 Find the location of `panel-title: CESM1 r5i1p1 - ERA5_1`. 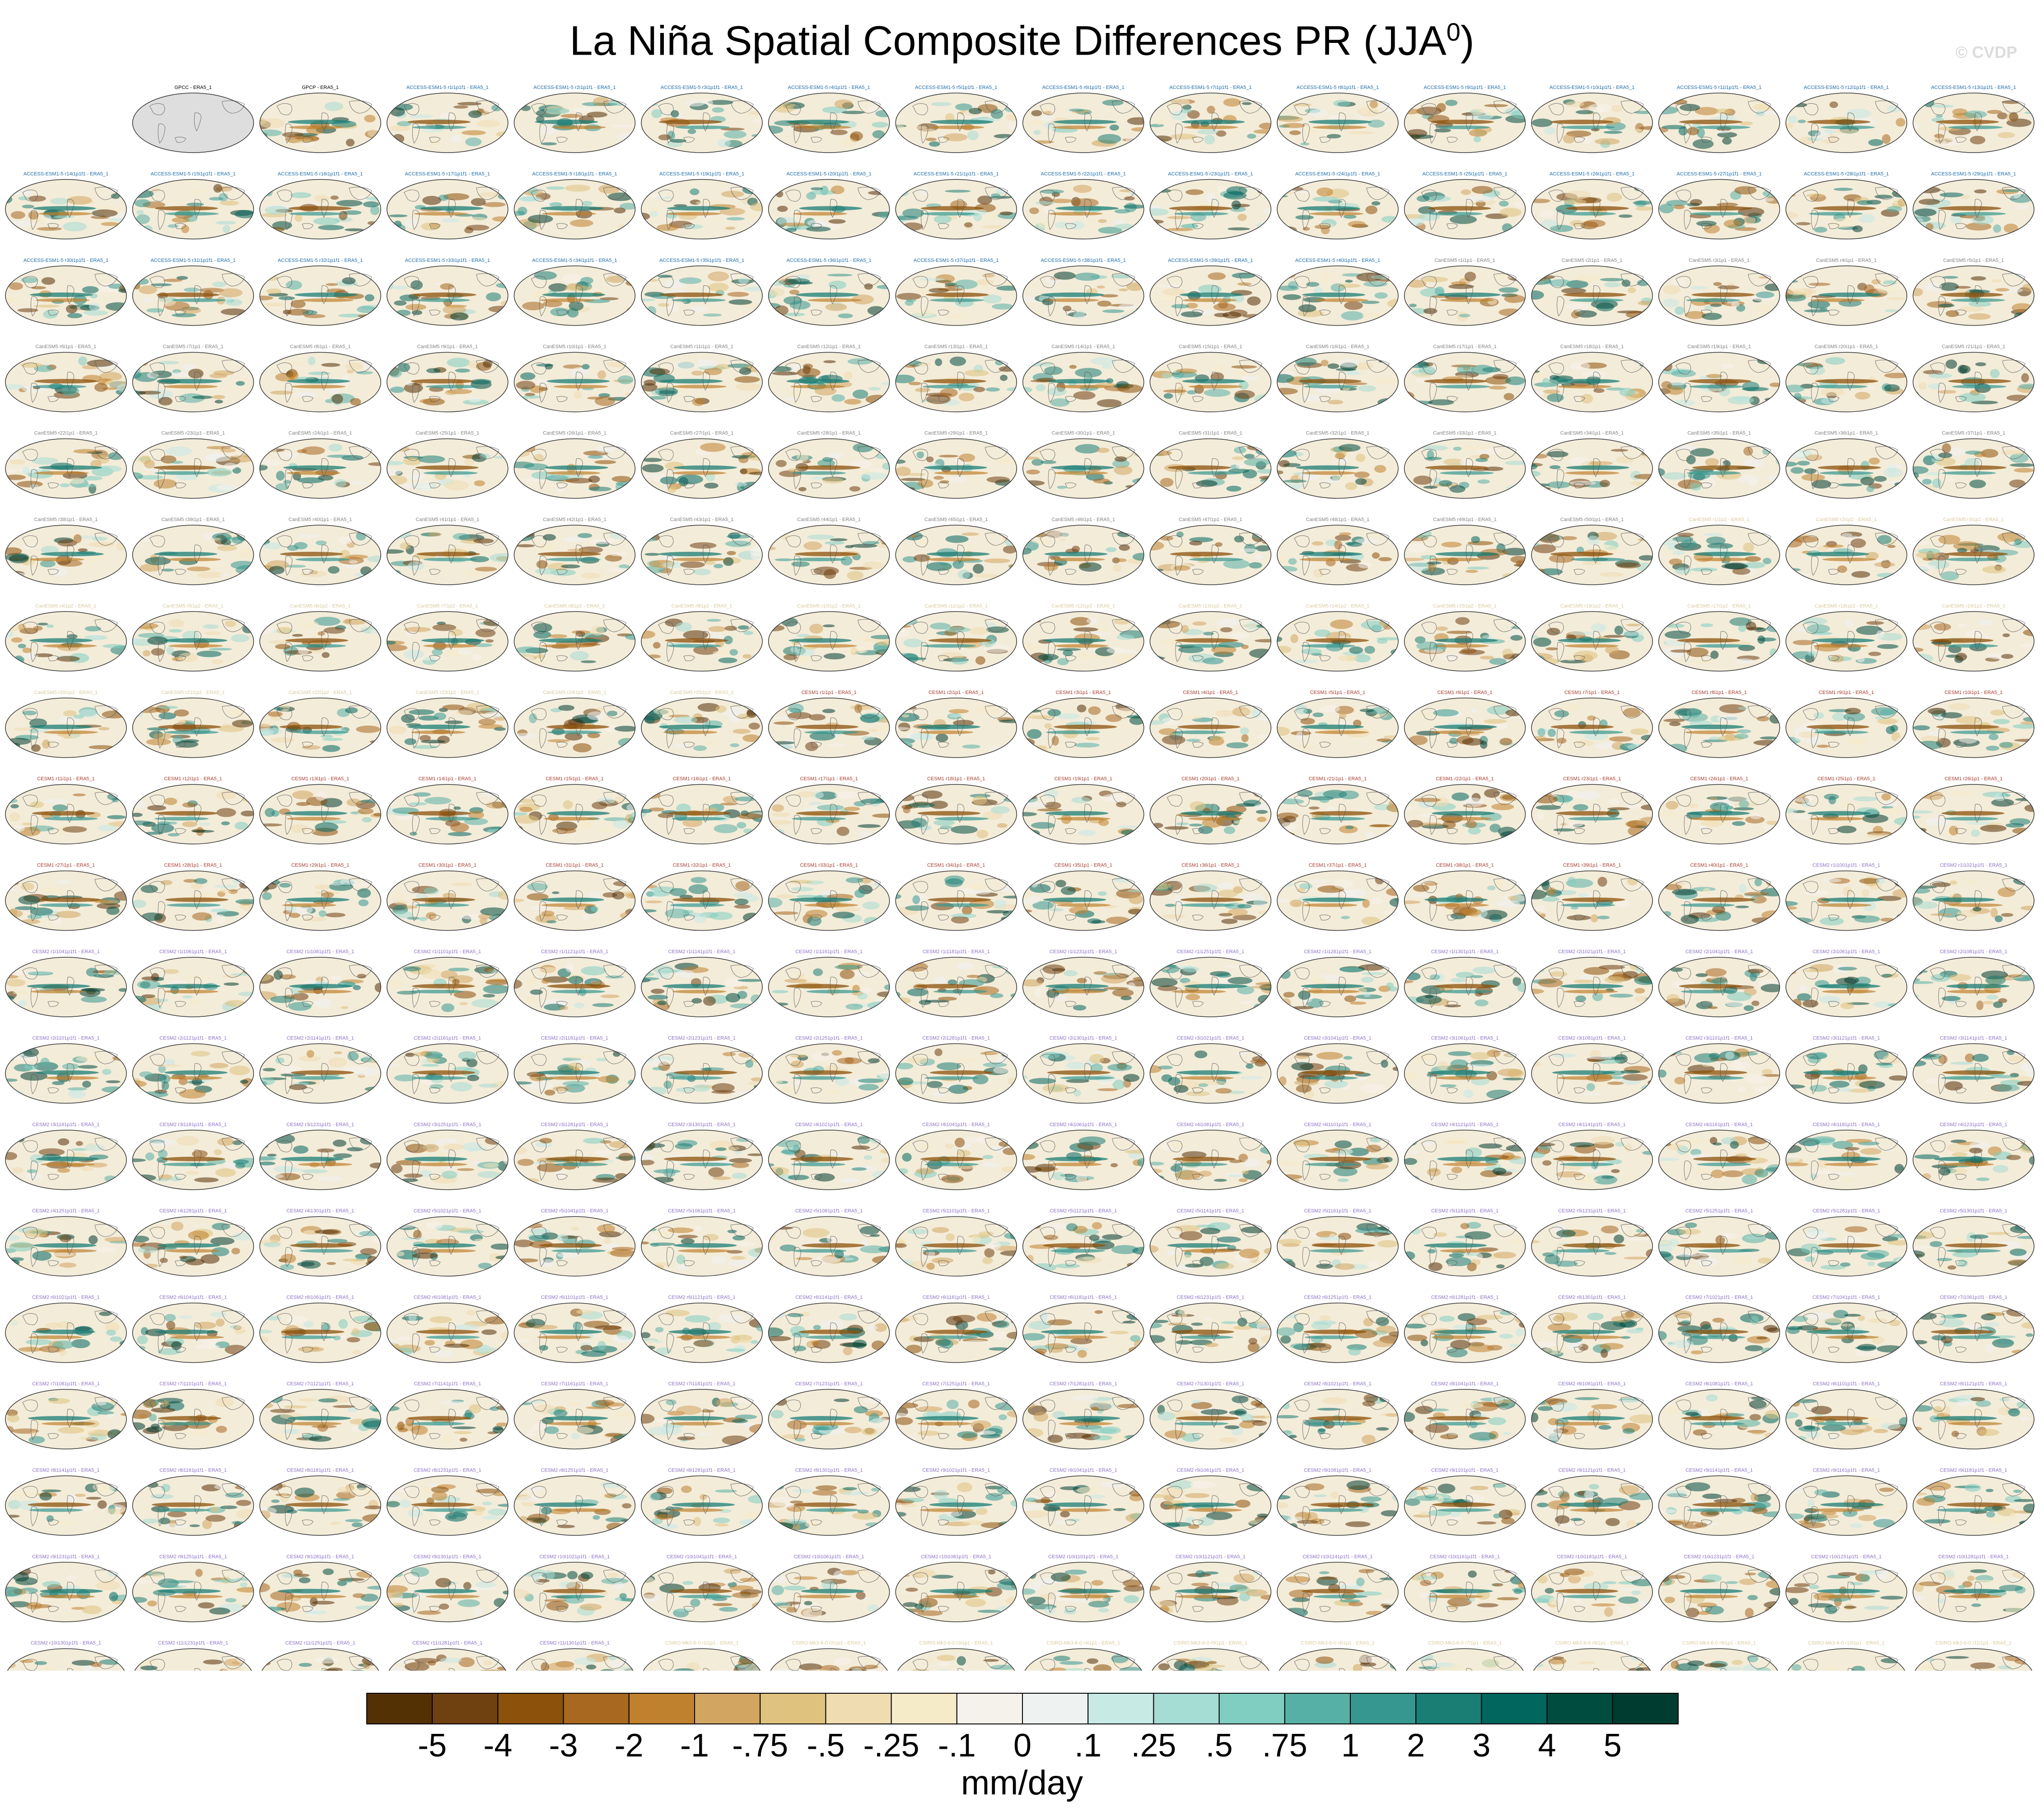

panel-title: CESM1 r5i1p1 - ERA5_1 is located at coordinates (1337, 692).